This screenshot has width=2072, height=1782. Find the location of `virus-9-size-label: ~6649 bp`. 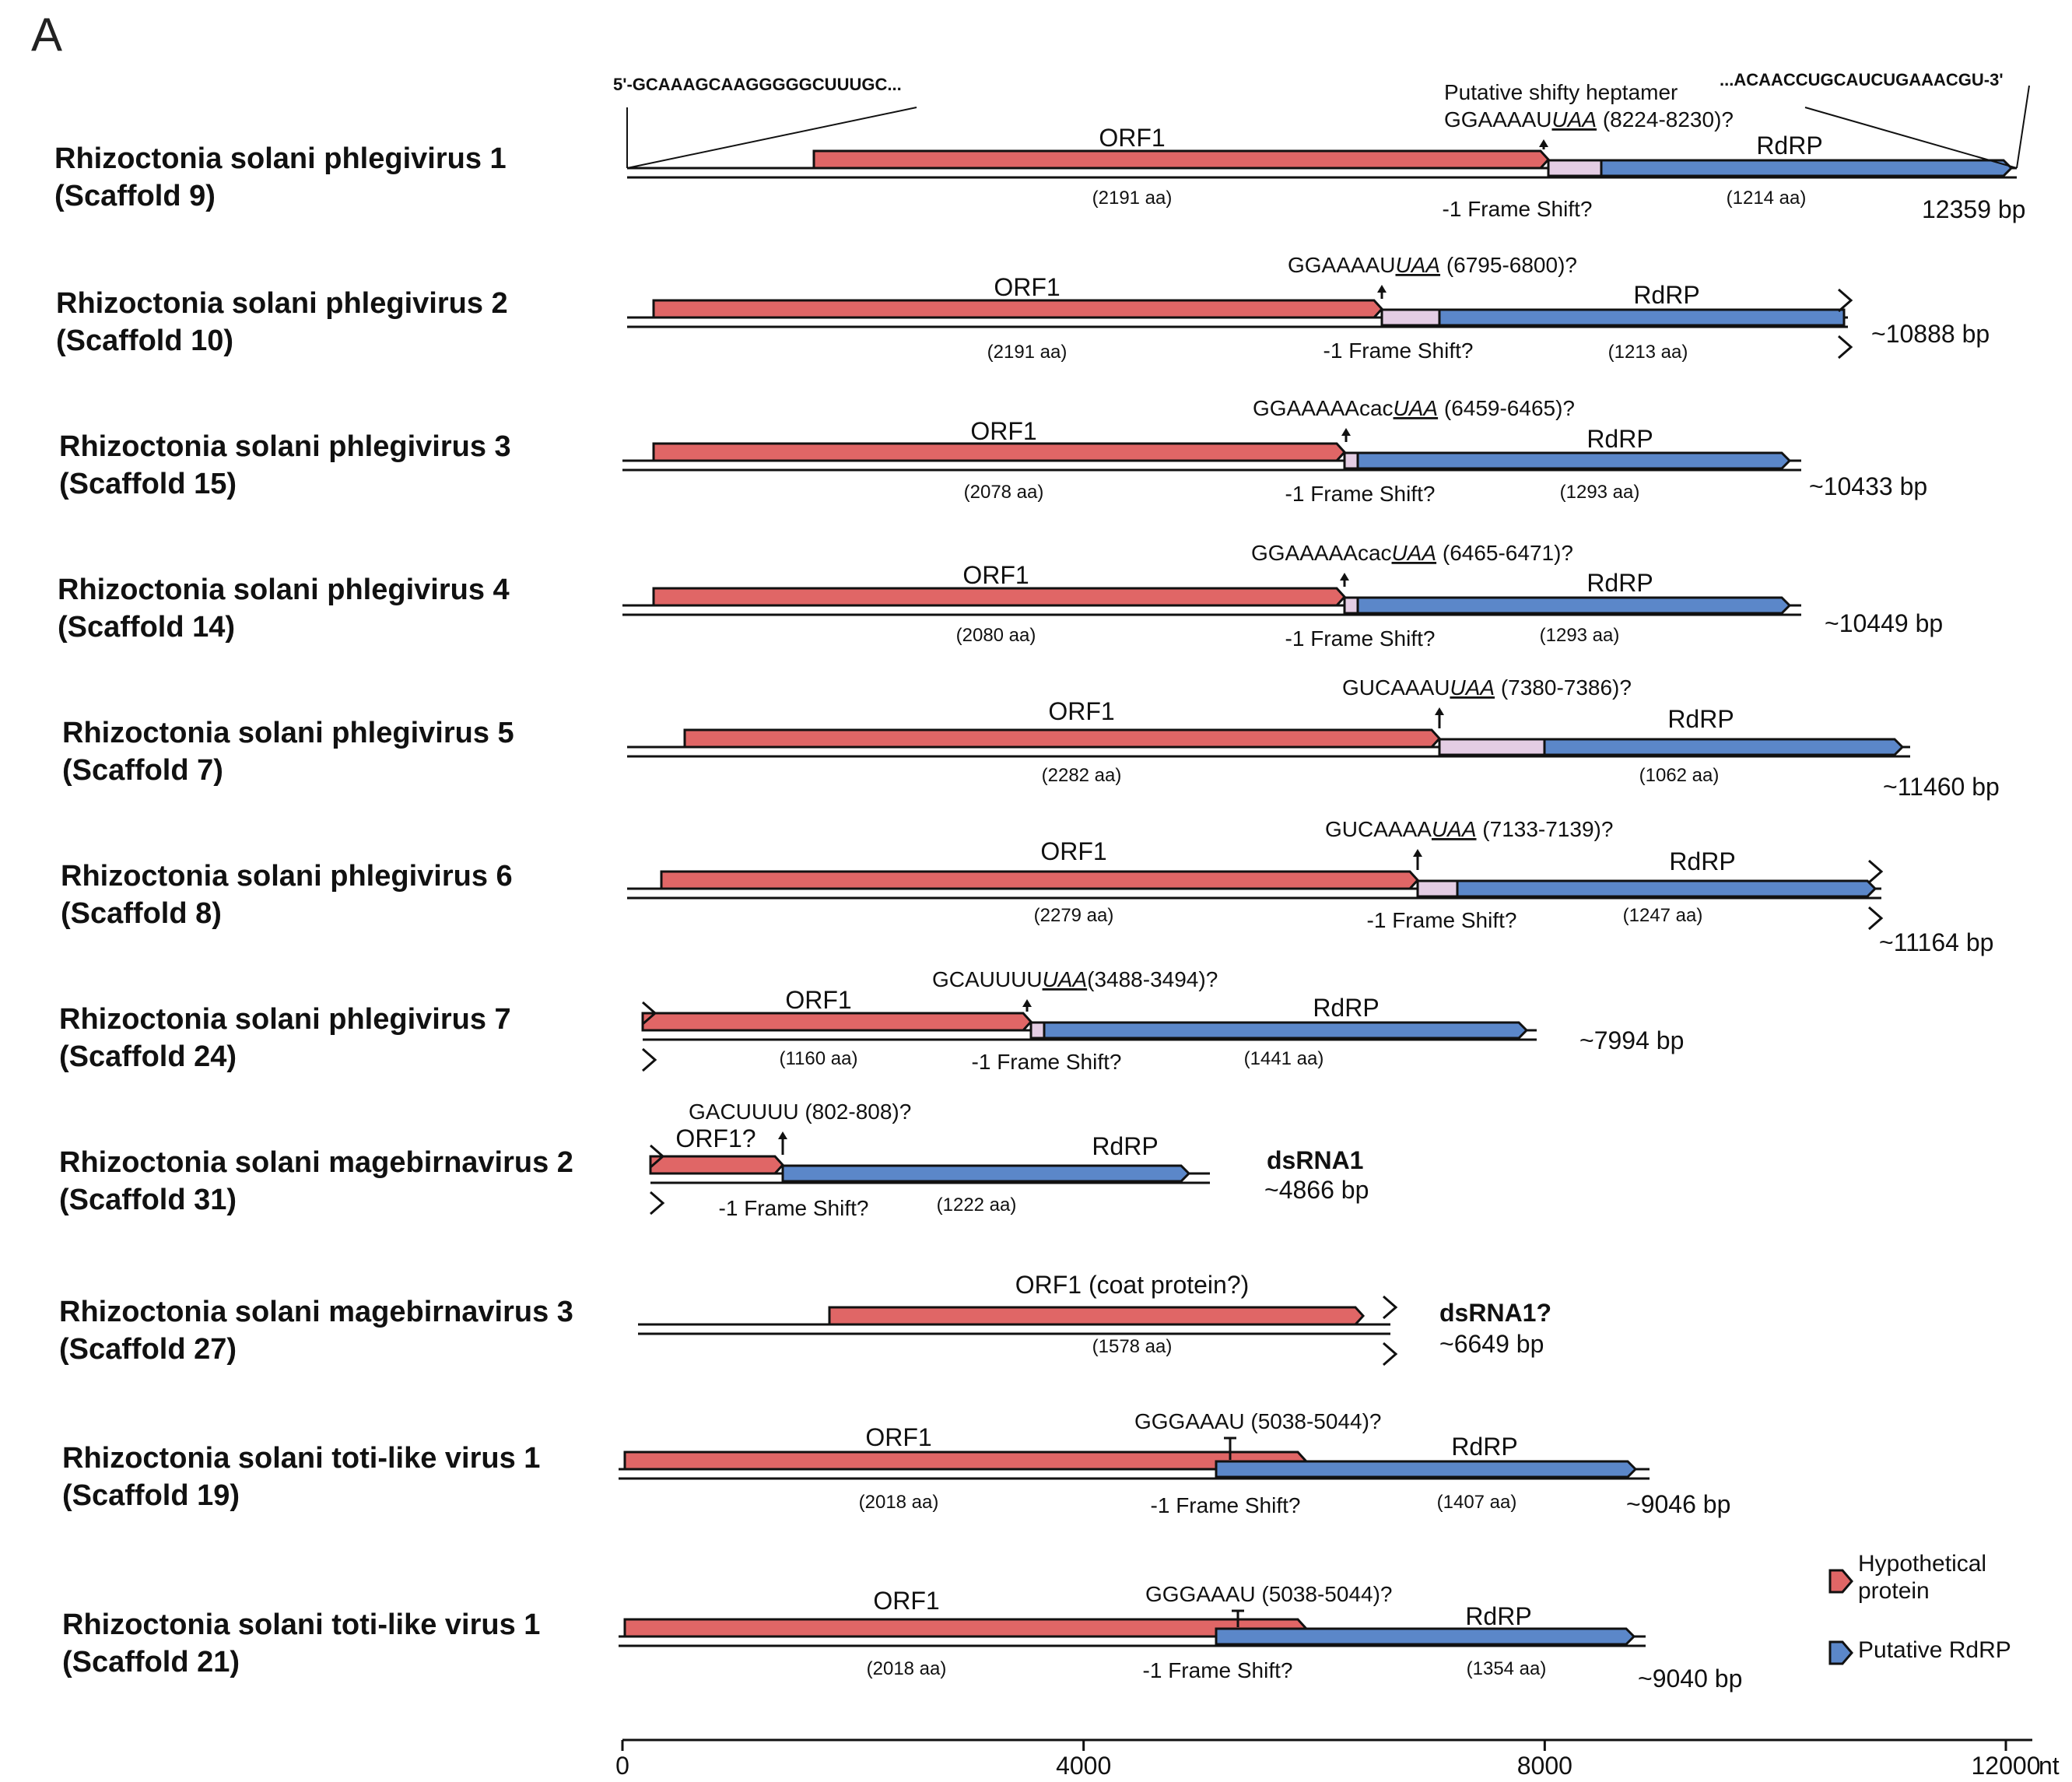

virus-9-size-label: ~6649 bp is located at coordinates (1491, 1344).